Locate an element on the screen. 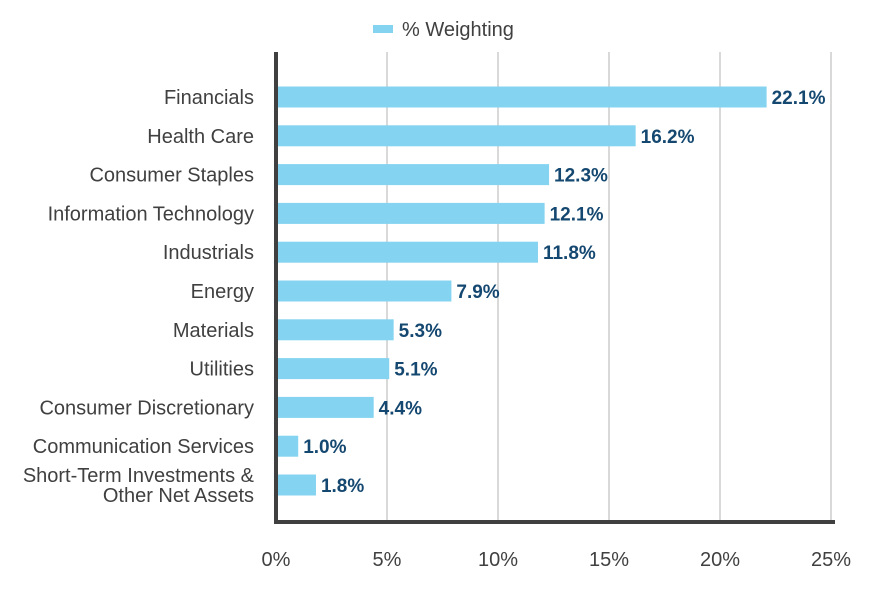  category-label: Communication Services is located at coordinates (143, 447).